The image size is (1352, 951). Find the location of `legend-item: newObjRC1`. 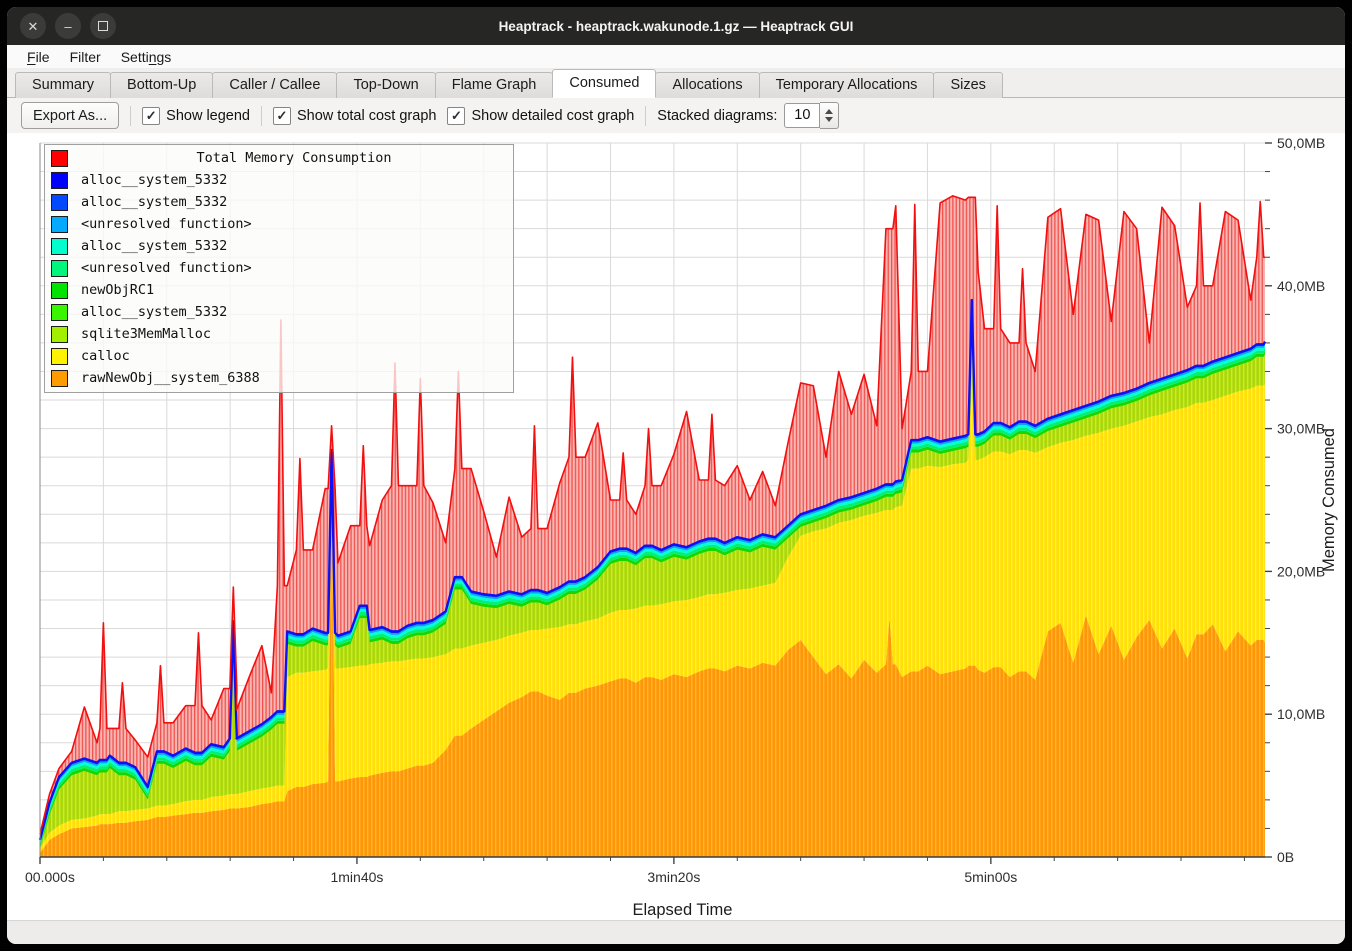

legend-item: newObjRC1 is located at coordinates (279, 290).